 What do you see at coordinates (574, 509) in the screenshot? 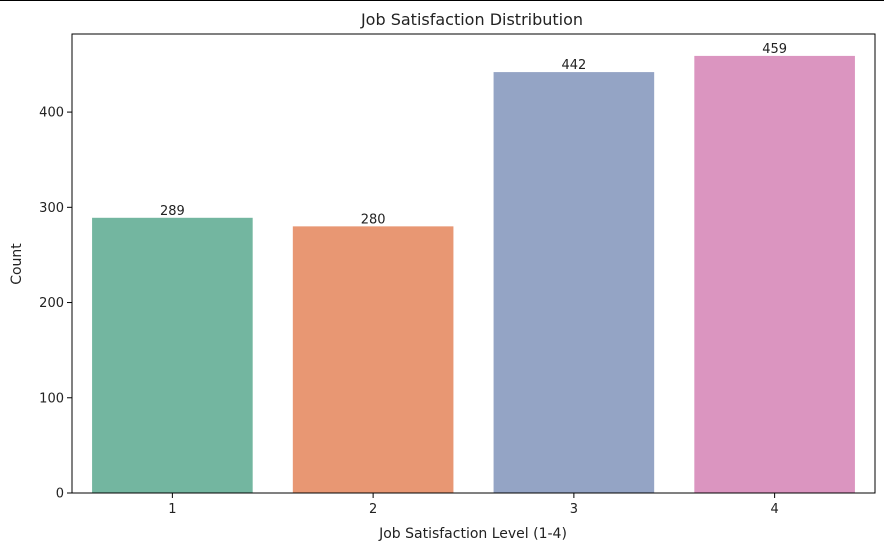
I see `x-tick-label-3: 3` at bounding box center [574, 509].